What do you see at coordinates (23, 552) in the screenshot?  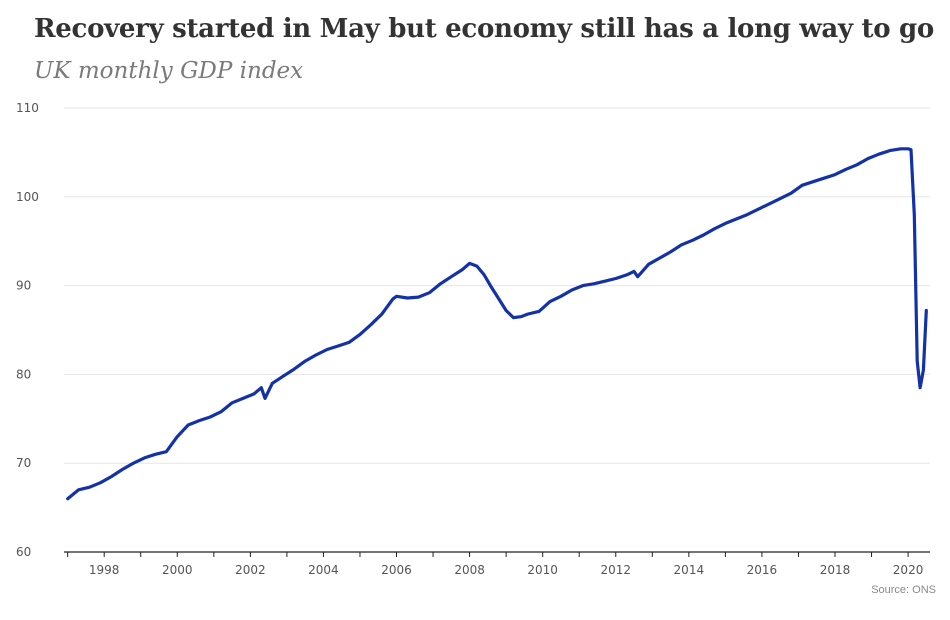 I see `y-tick-label-60: 60` at bounding box center [23, 552].